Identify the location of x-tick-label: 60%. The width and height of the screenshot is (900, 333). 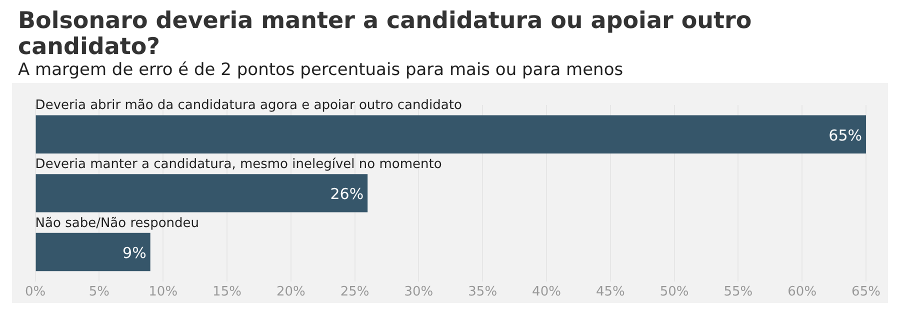
(802, 292).